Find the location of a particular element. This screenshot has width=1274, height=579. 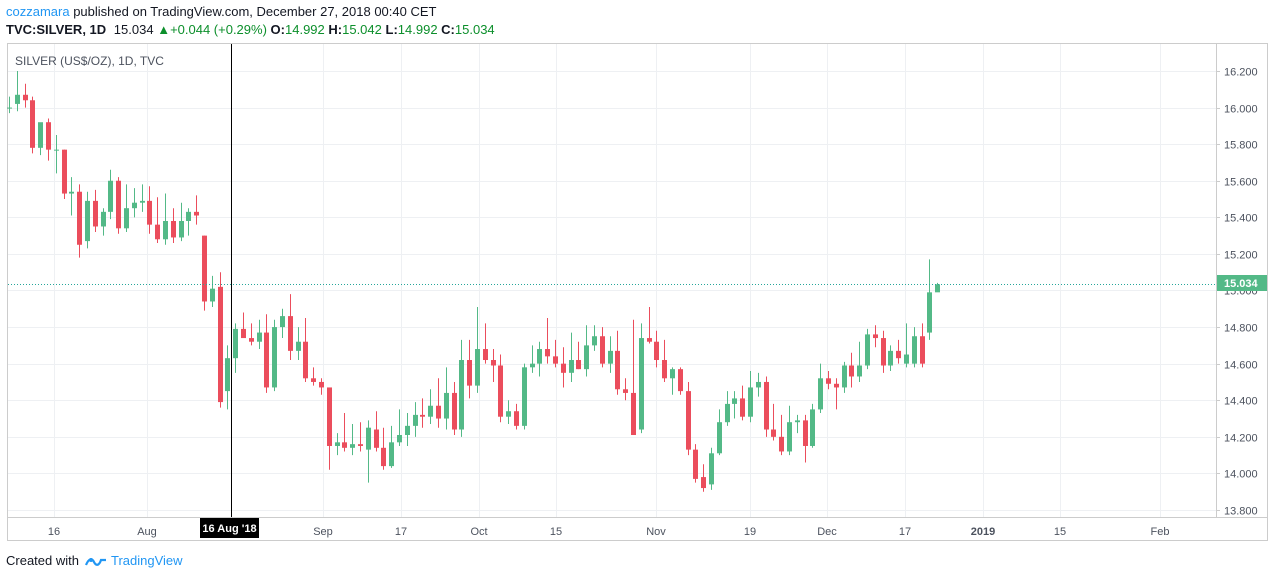

time-tick-label: Nov is located at coordinates (656, 532).